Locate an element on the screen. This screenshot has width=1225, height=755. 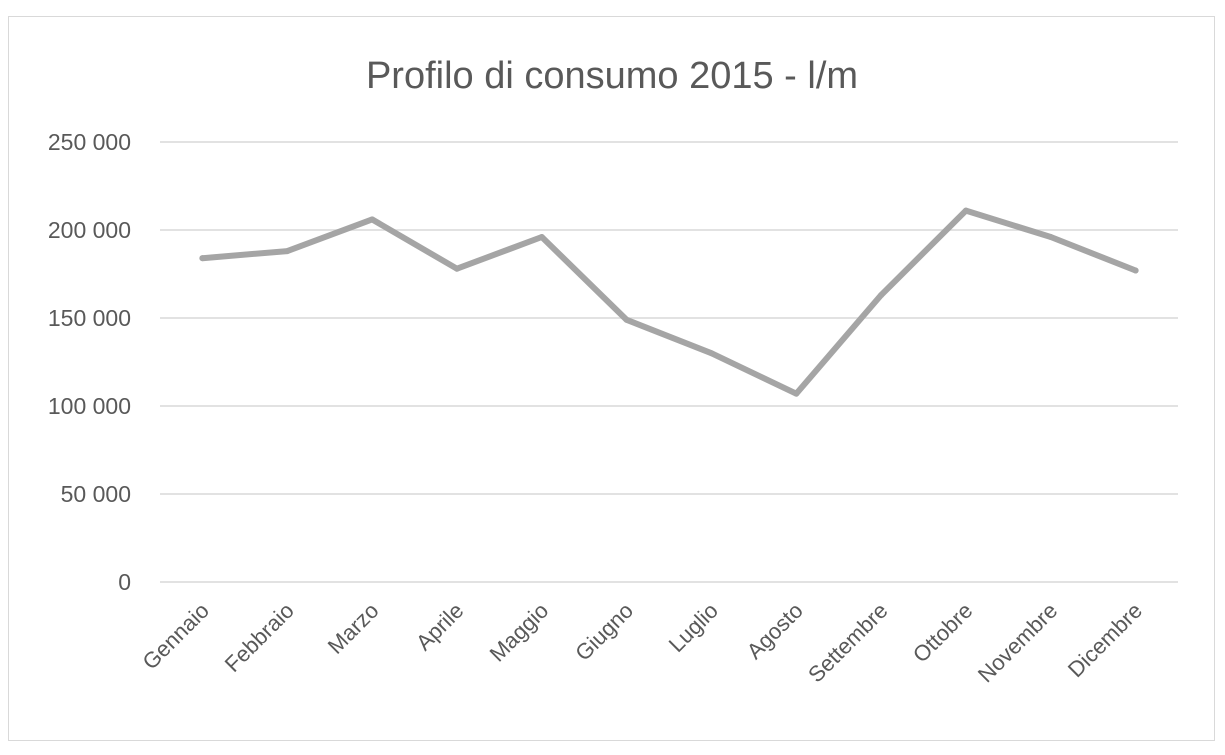
x-tick-label: Luglio is located at coordinates (693, 627).